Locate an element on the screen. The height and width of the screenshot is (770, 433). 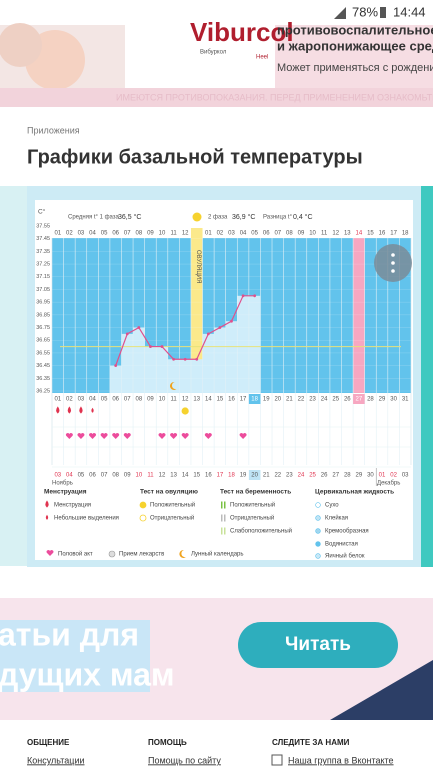
date-label: 29 is located at coordinates (359, 476).